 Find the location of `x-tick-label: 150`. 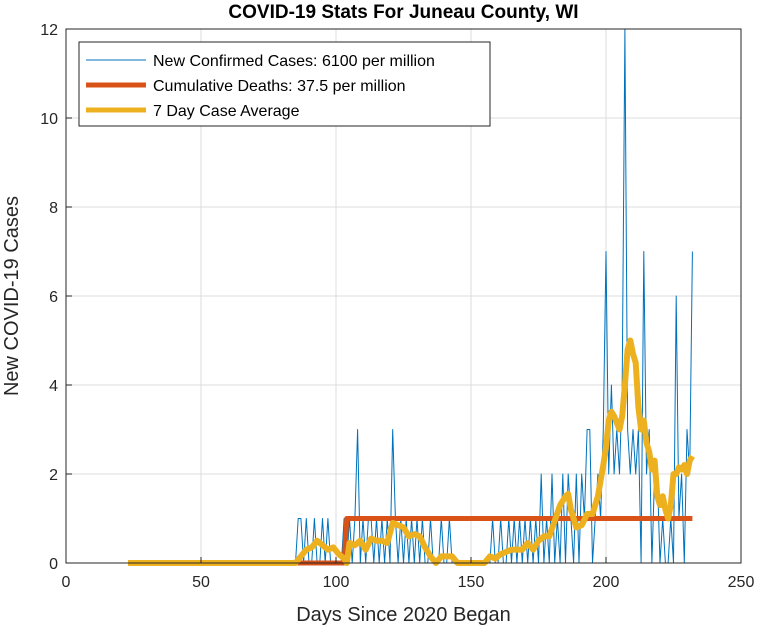

x-tick-label: 150 is located at coordinates (471, 582).